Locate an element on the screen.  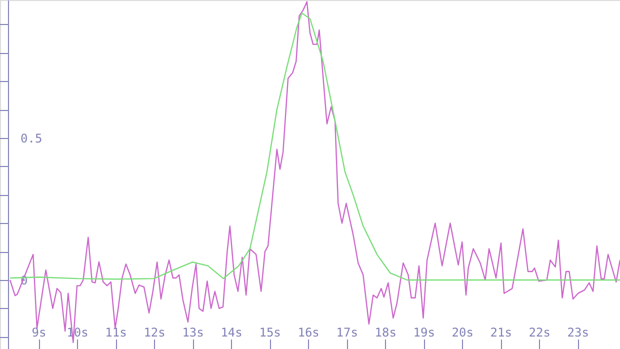
x-tick-label: 22s is located at coordinates (539, 333).